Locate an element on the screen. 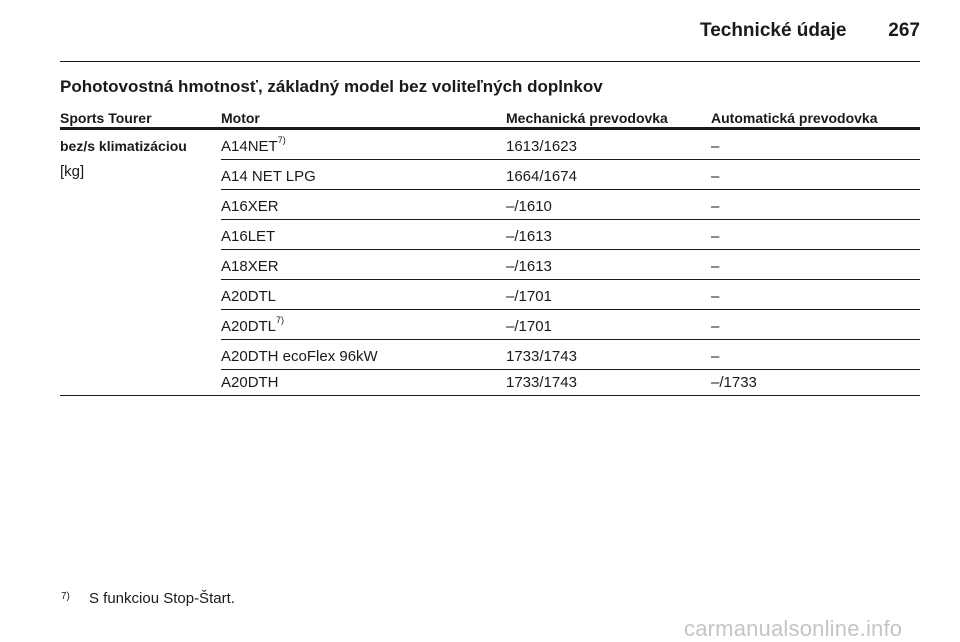 This screenshot has width=960, height=642. motor-cell: A20DTH is located at coordinates (250, 382).